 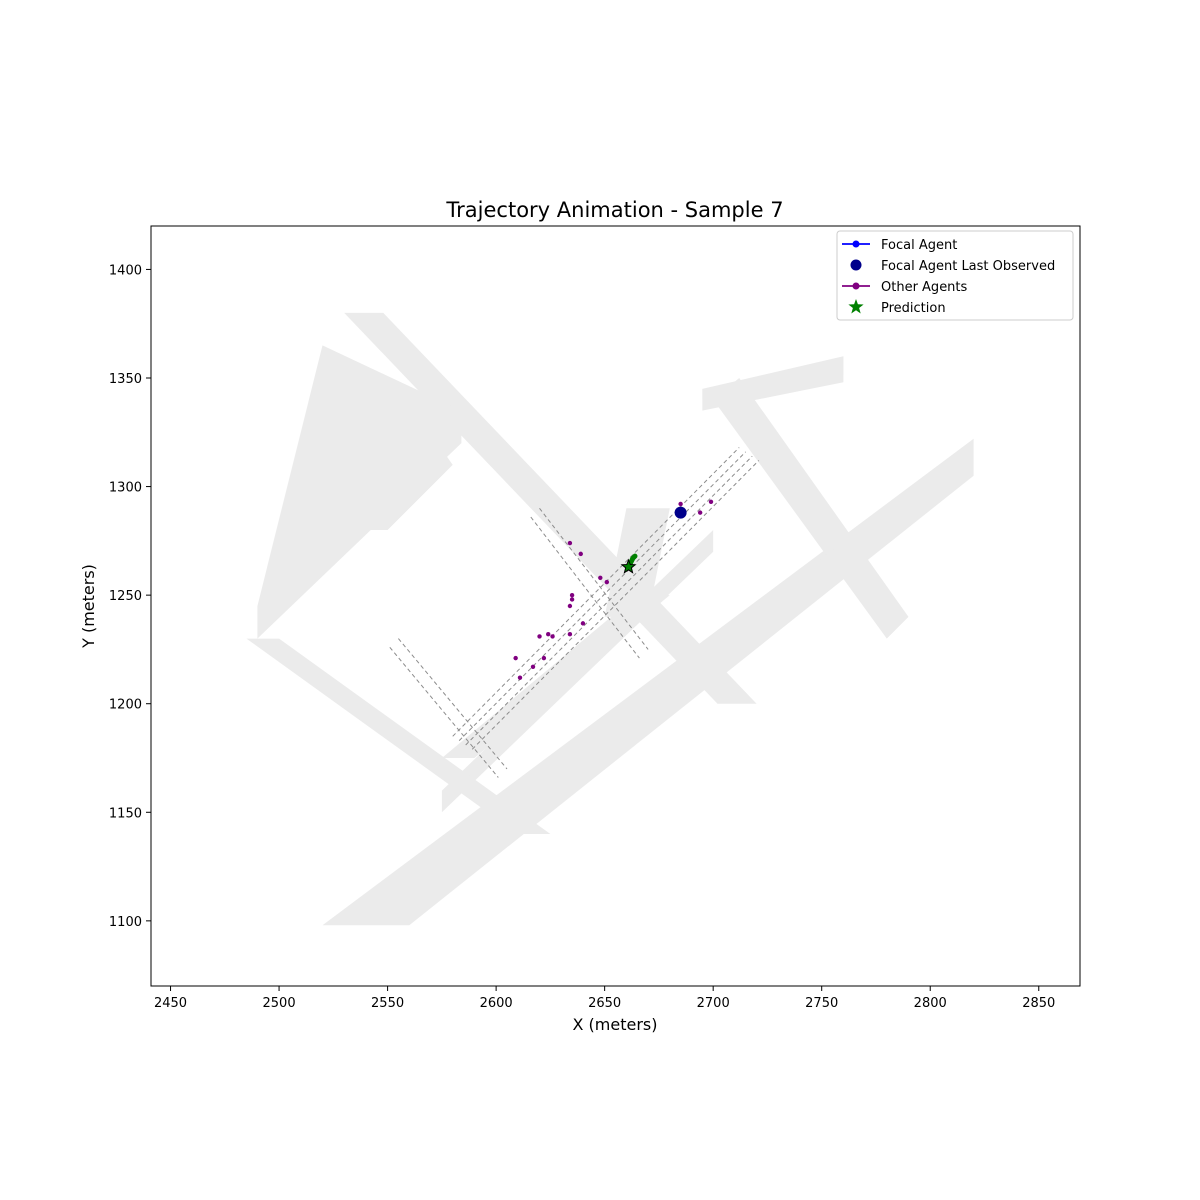 What do you see at coordinates (628, 566) in the screenshot?
I see `prediction-star` at bounding box center [628, 566].